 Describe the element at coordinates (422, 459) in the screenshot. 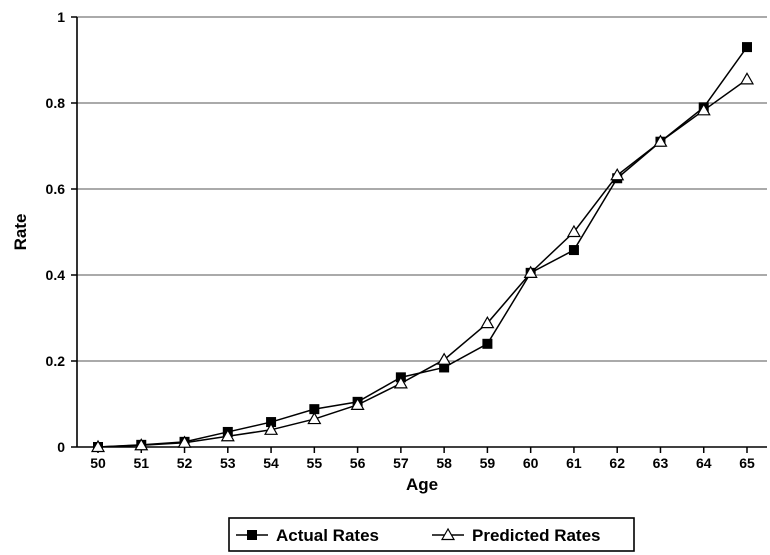

I see `x-tick-labels: 50 51 52 53 54 55 56 57 58 59 60 61 62 63 64 65` at that location.